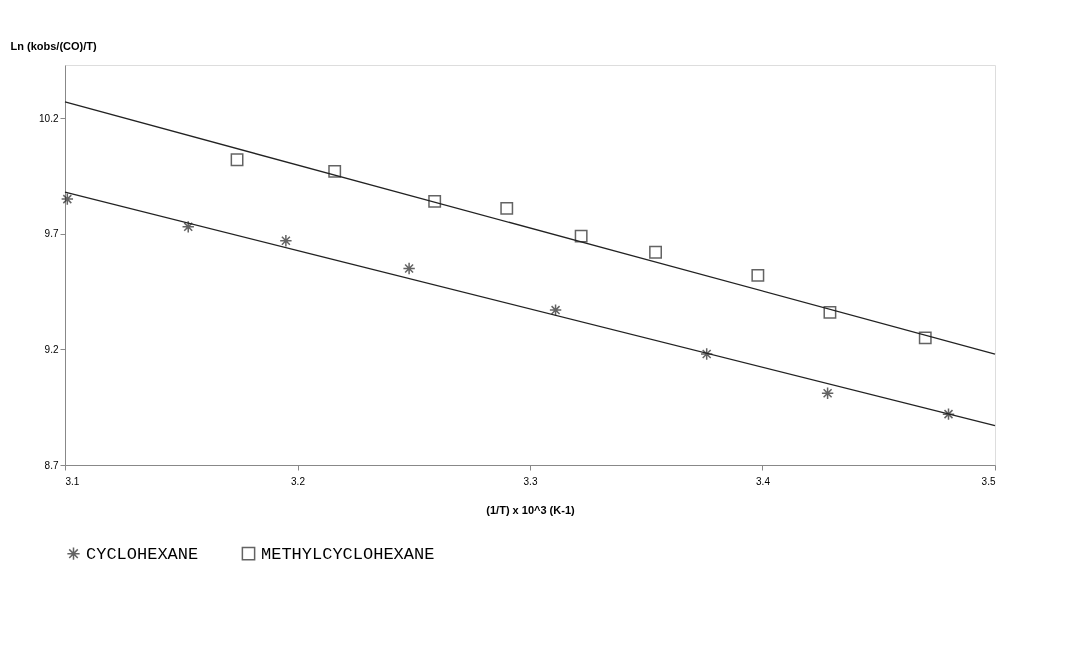 The width and height of the screenshot is (1082, 671). What do you see at coordinates (530, 509) in the screenshot?
I see `x-axis-title: (1/T) x 10^3 (K-1)` at bounding box center [530, 509].